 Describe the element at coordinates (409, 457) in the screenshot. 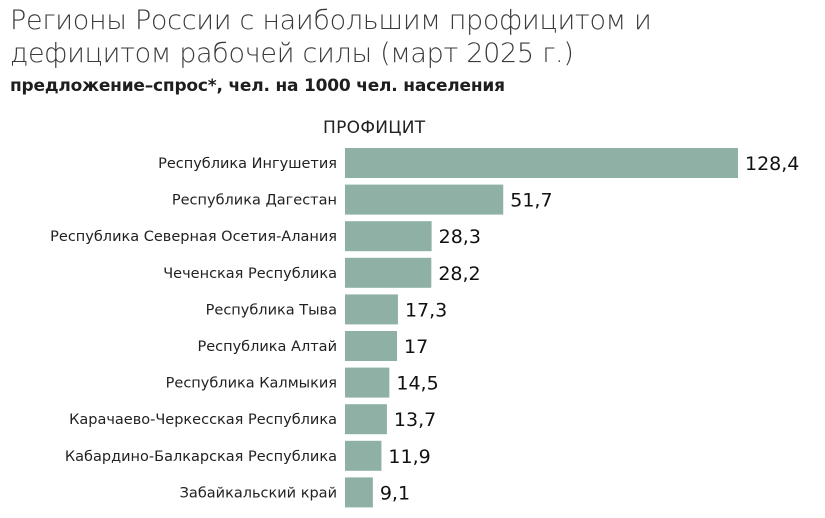

I see `value-label-8: 11,9` at that location.